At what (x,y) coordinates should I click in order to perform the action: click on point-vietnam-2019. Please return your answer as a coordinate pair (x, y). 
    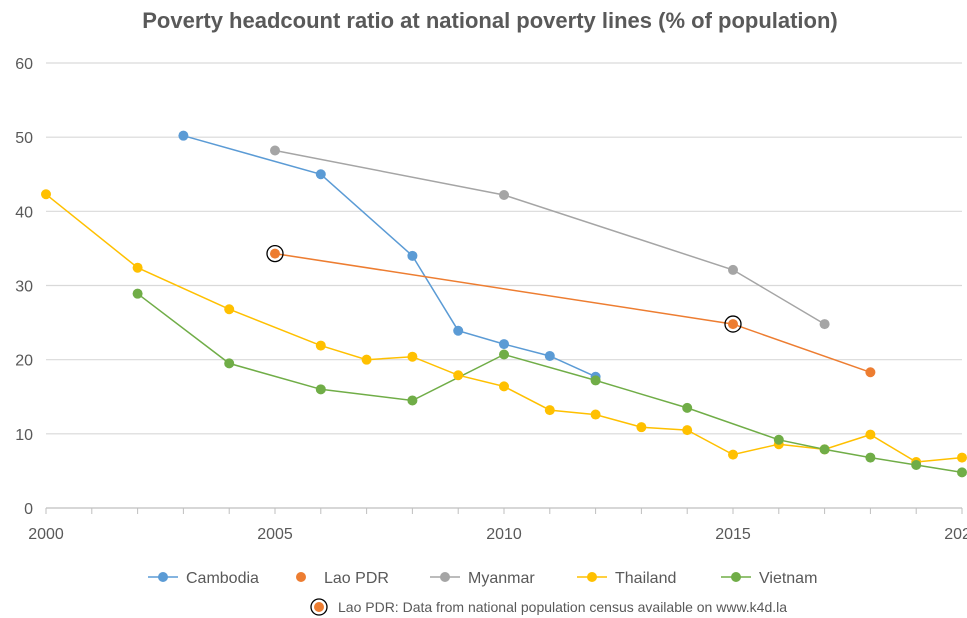
    Looking at the image, I should click on (916, 464).